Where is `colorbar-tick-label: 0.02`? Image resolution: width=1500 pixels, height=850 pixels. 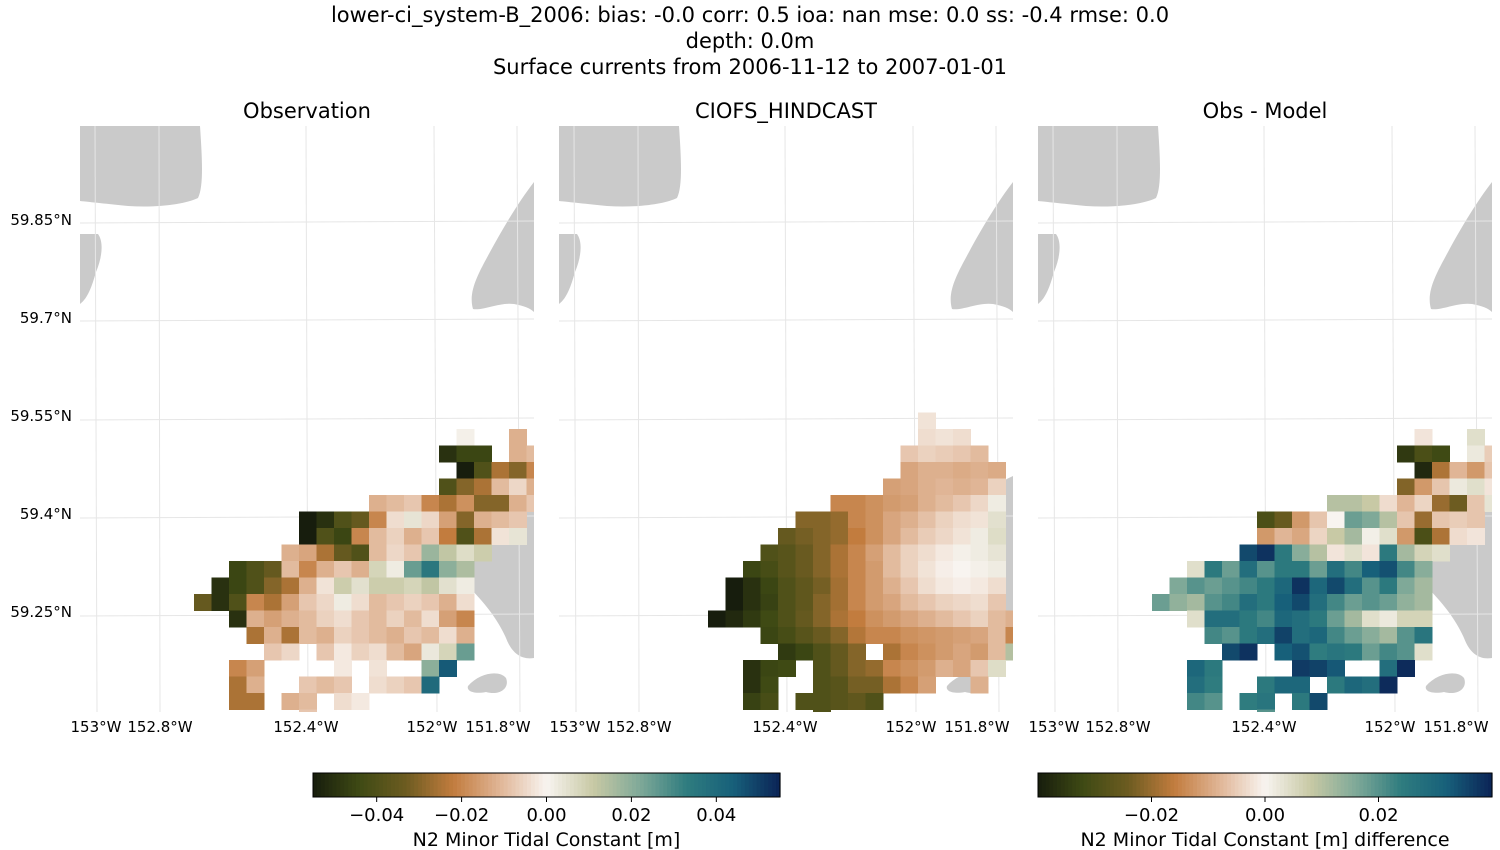
colorbar-tick-label: 0.02 is located at coordinates (631, 815).